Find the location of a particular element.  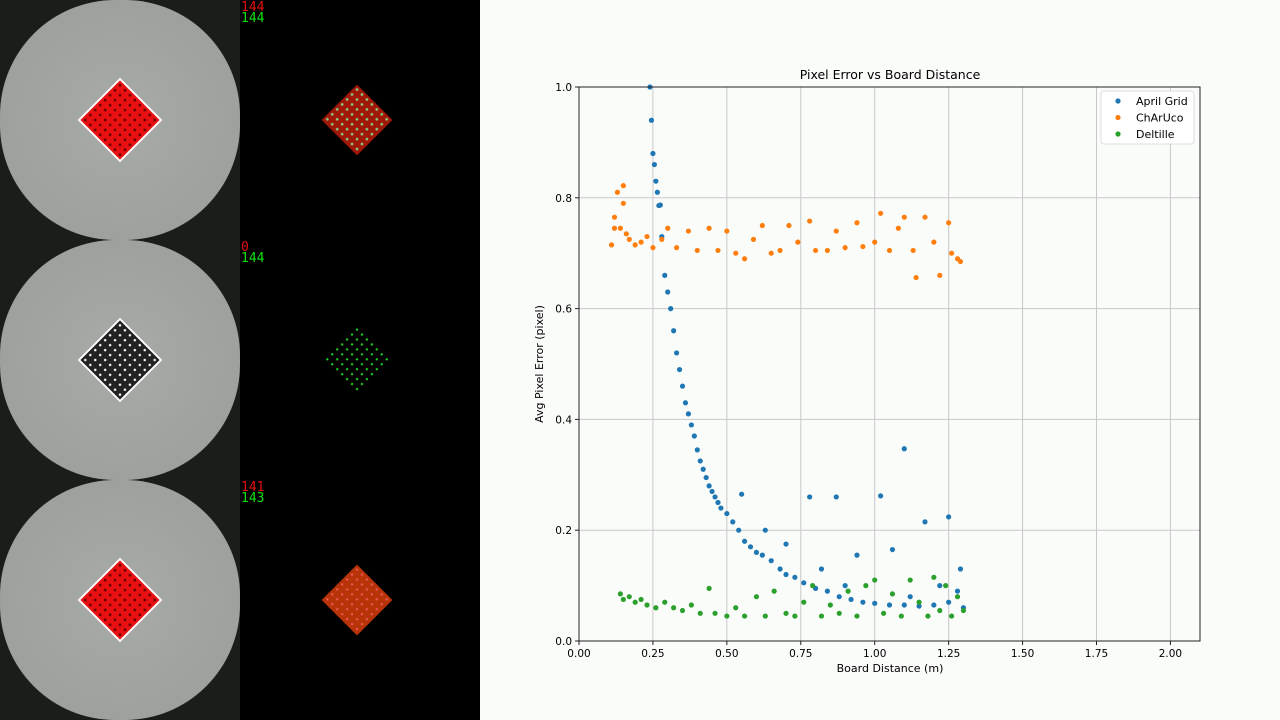

detected-count: 144 is located at coordinates (253, 7).